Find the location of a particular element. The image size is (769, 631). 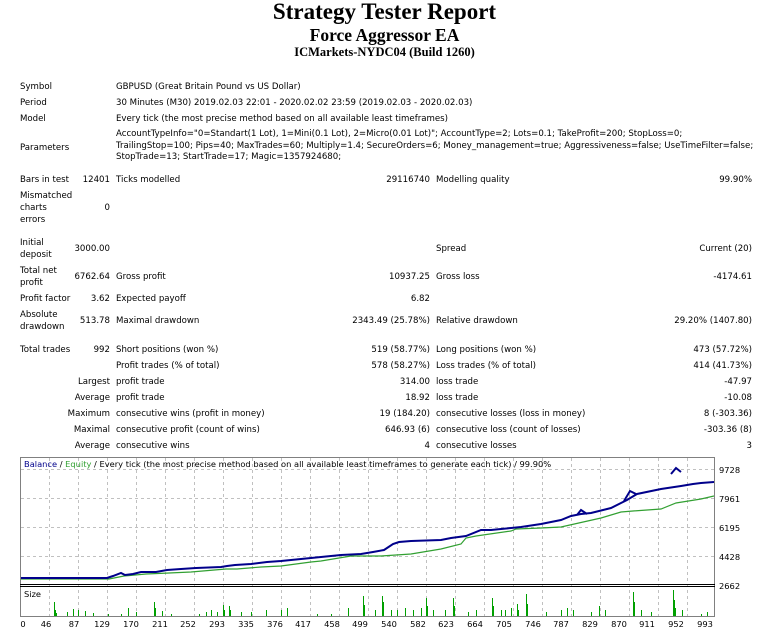

x-tick: 746 is located at coordinates (533, 624).